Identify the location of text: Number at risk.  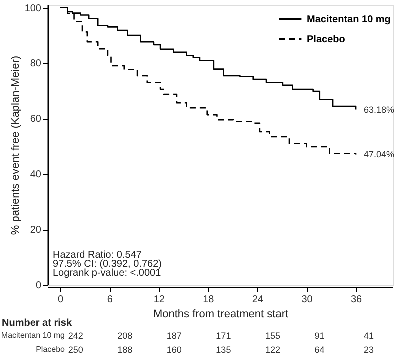
(37, 323).